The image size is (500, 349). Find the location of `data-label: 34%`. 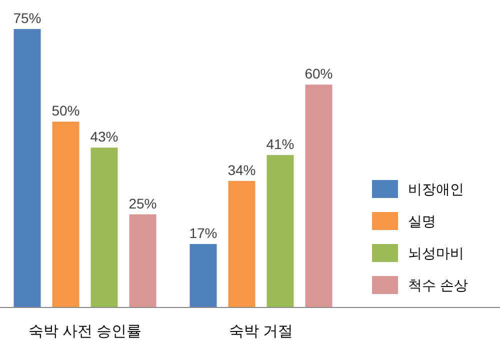

data-label: 34% is located at coordinates (242, 170).